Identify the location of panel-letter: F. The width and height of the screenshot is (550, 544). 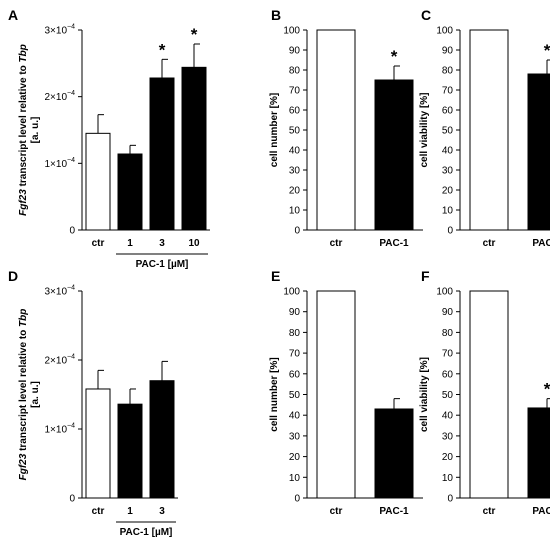
(425, 276).